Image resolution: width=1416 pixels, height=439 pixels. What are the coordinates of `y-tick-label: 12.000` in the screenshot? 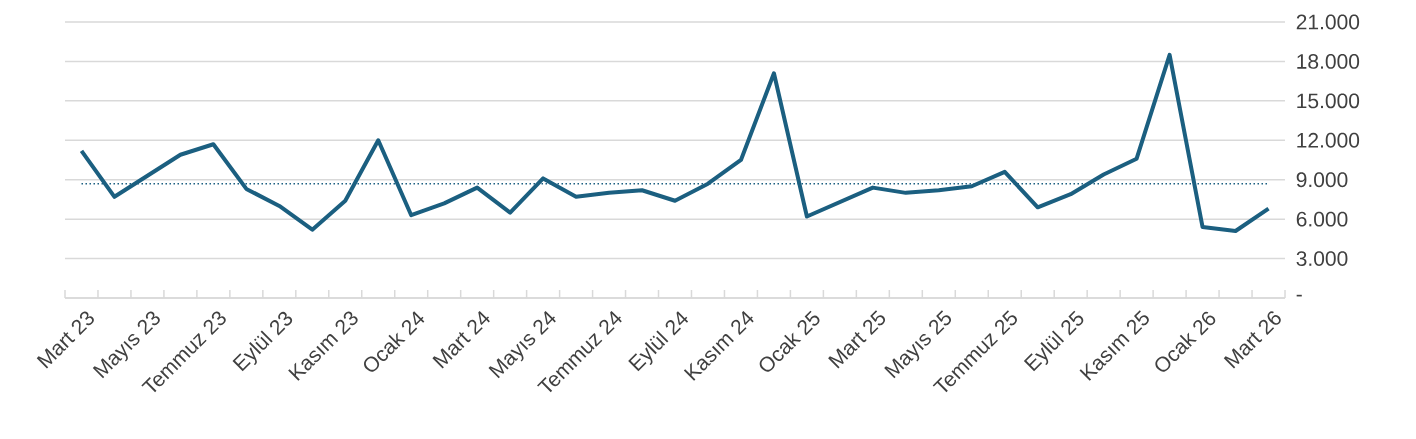 It's located at (1328, 140).